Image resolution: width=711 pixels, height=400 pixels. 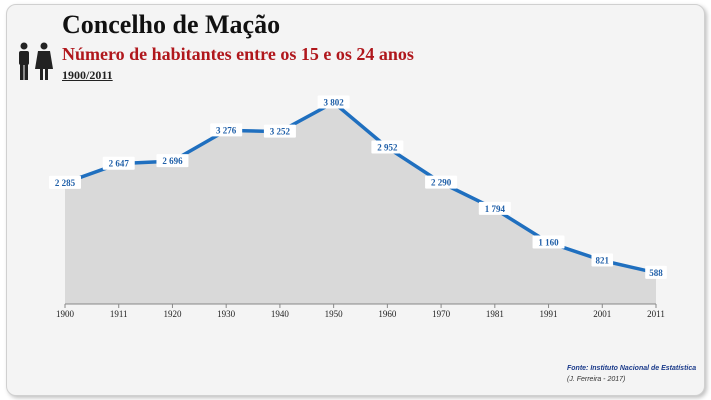 I want to click on data-label: 2 696, so click(x=172, y=161).